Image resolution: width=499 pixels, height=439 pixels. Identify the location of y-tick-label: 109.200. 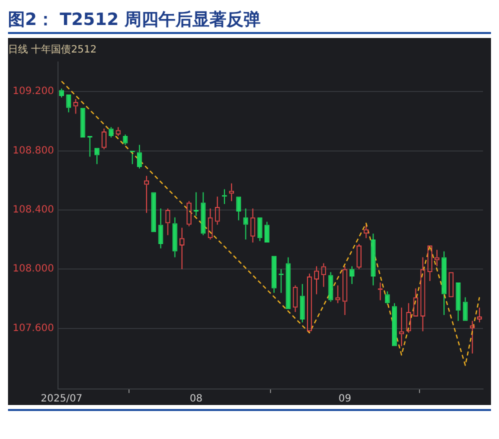
(33, 92).